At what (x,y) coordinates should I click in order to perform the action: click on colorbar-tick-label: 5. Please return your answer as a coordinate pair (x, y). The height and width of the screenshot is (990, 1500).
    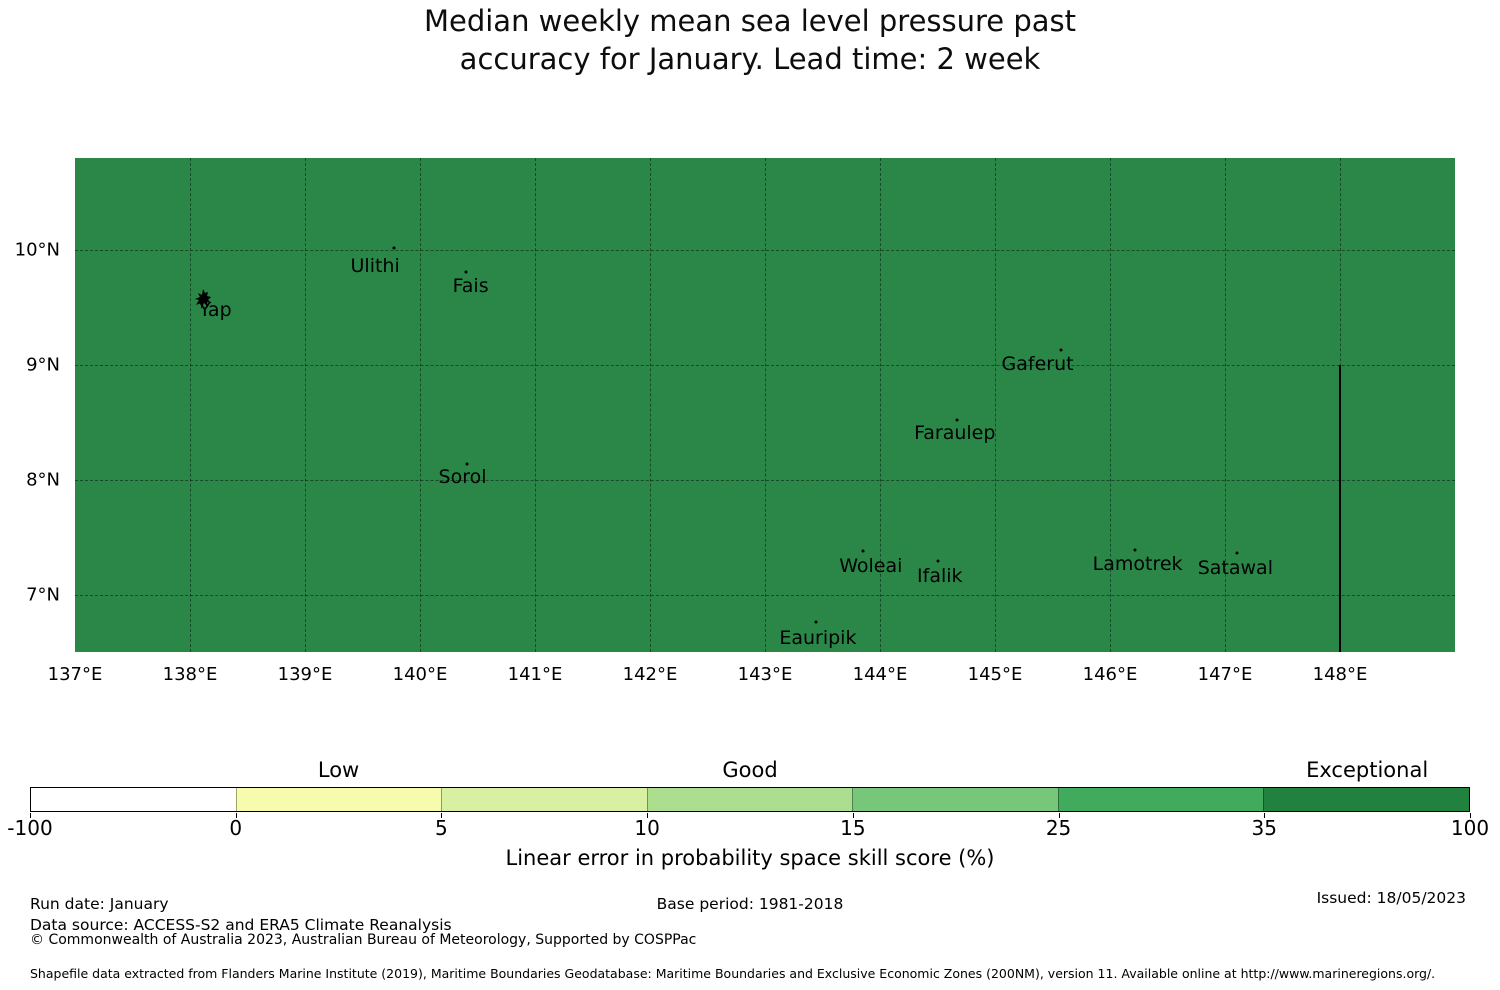
    Looking at the image, I should click on (441, 828).